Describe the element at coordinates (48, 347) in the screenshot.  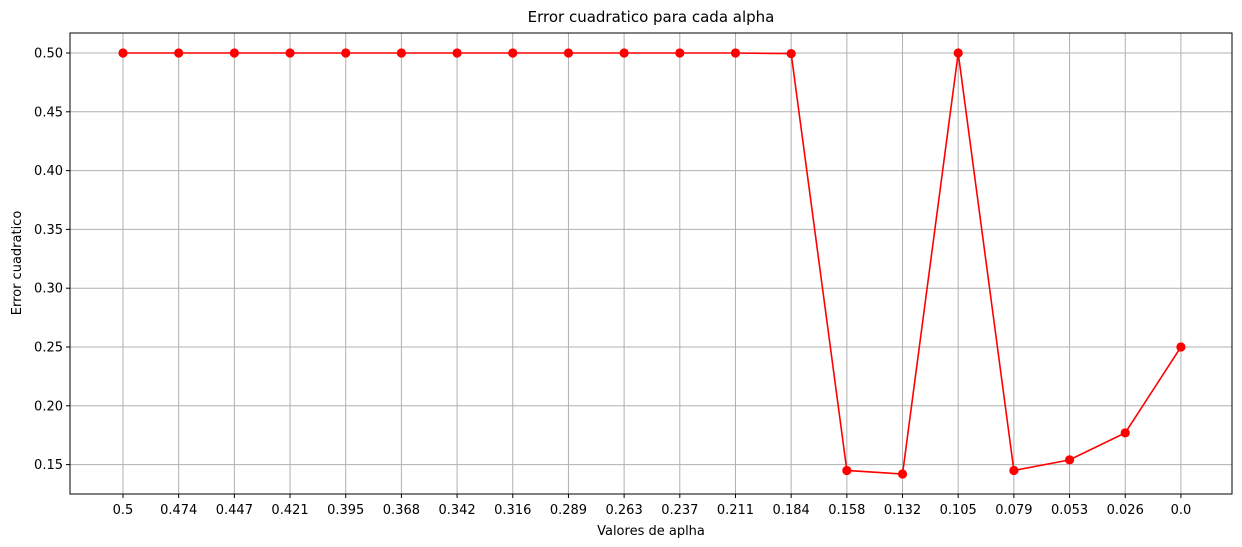
I see `y-tick-label: 0.25` at that location.